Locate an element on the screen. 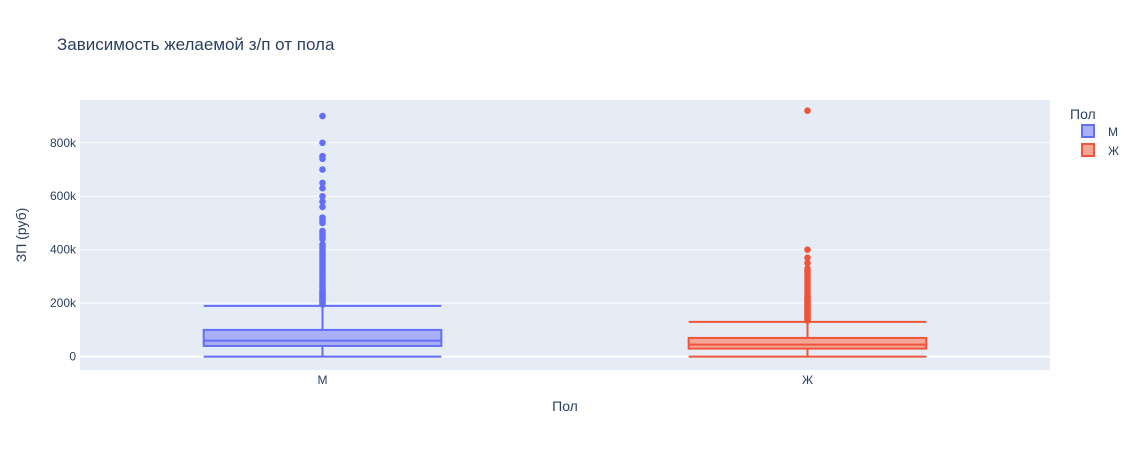 Image resolution: width=1138 pixels, height=455 pixels. legend-item: М is located at coordinates (1099, 131).